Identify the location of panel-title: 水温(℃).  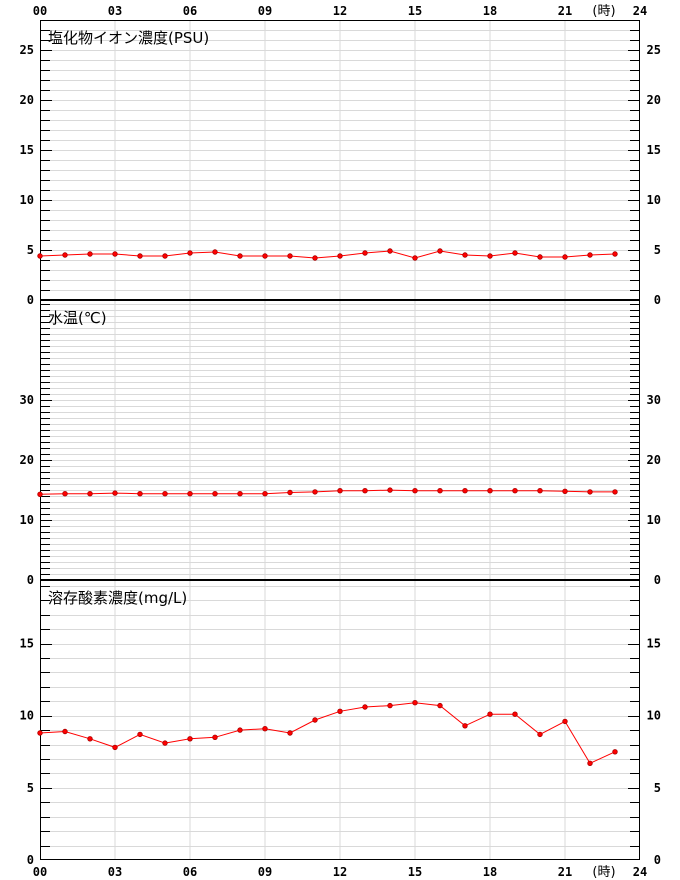
(77, 318).